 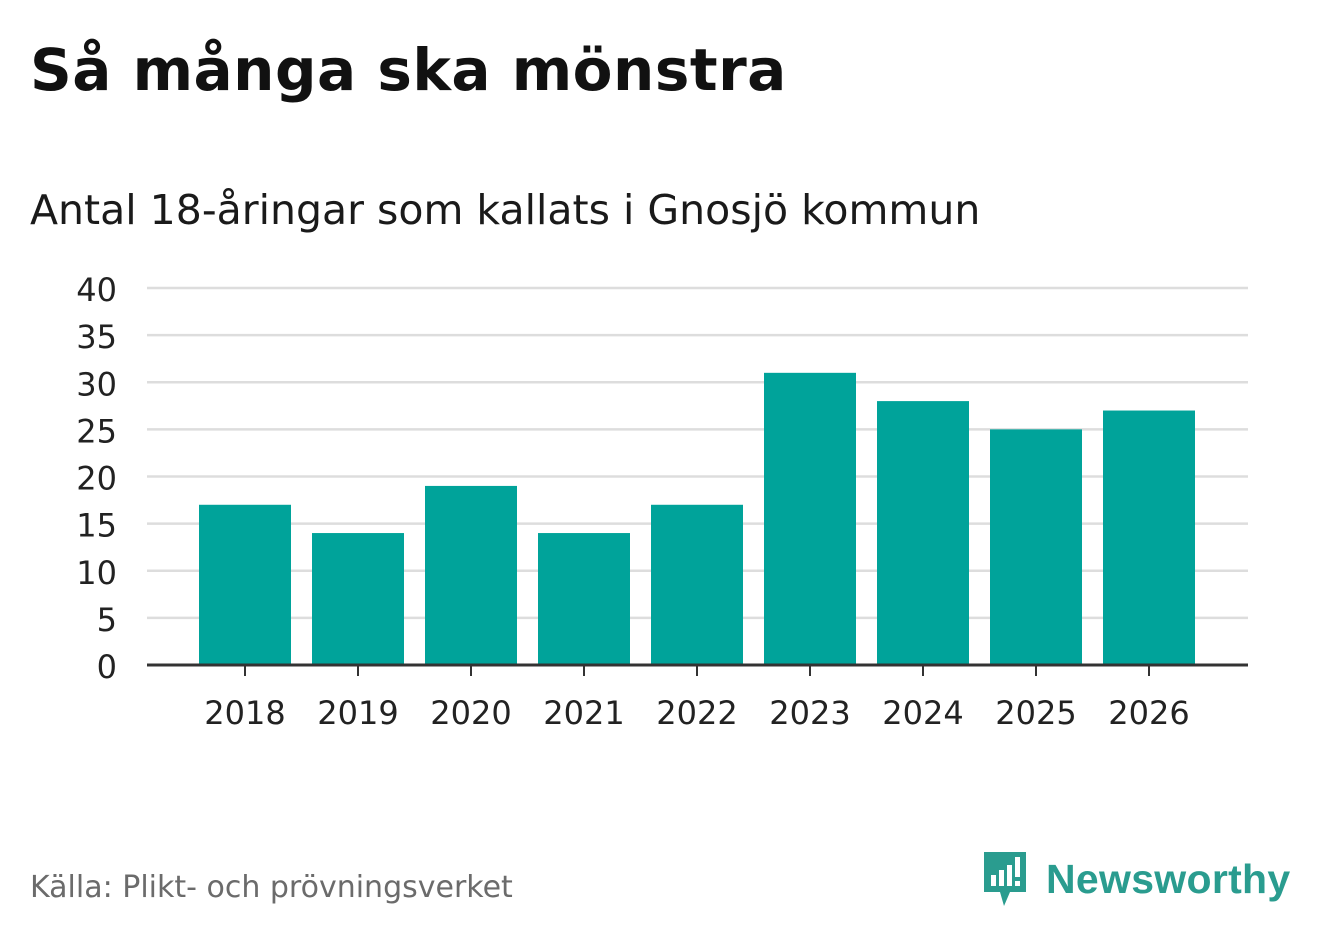 I want to click on x-tick-label: 2021, so click(x=583, y=713).